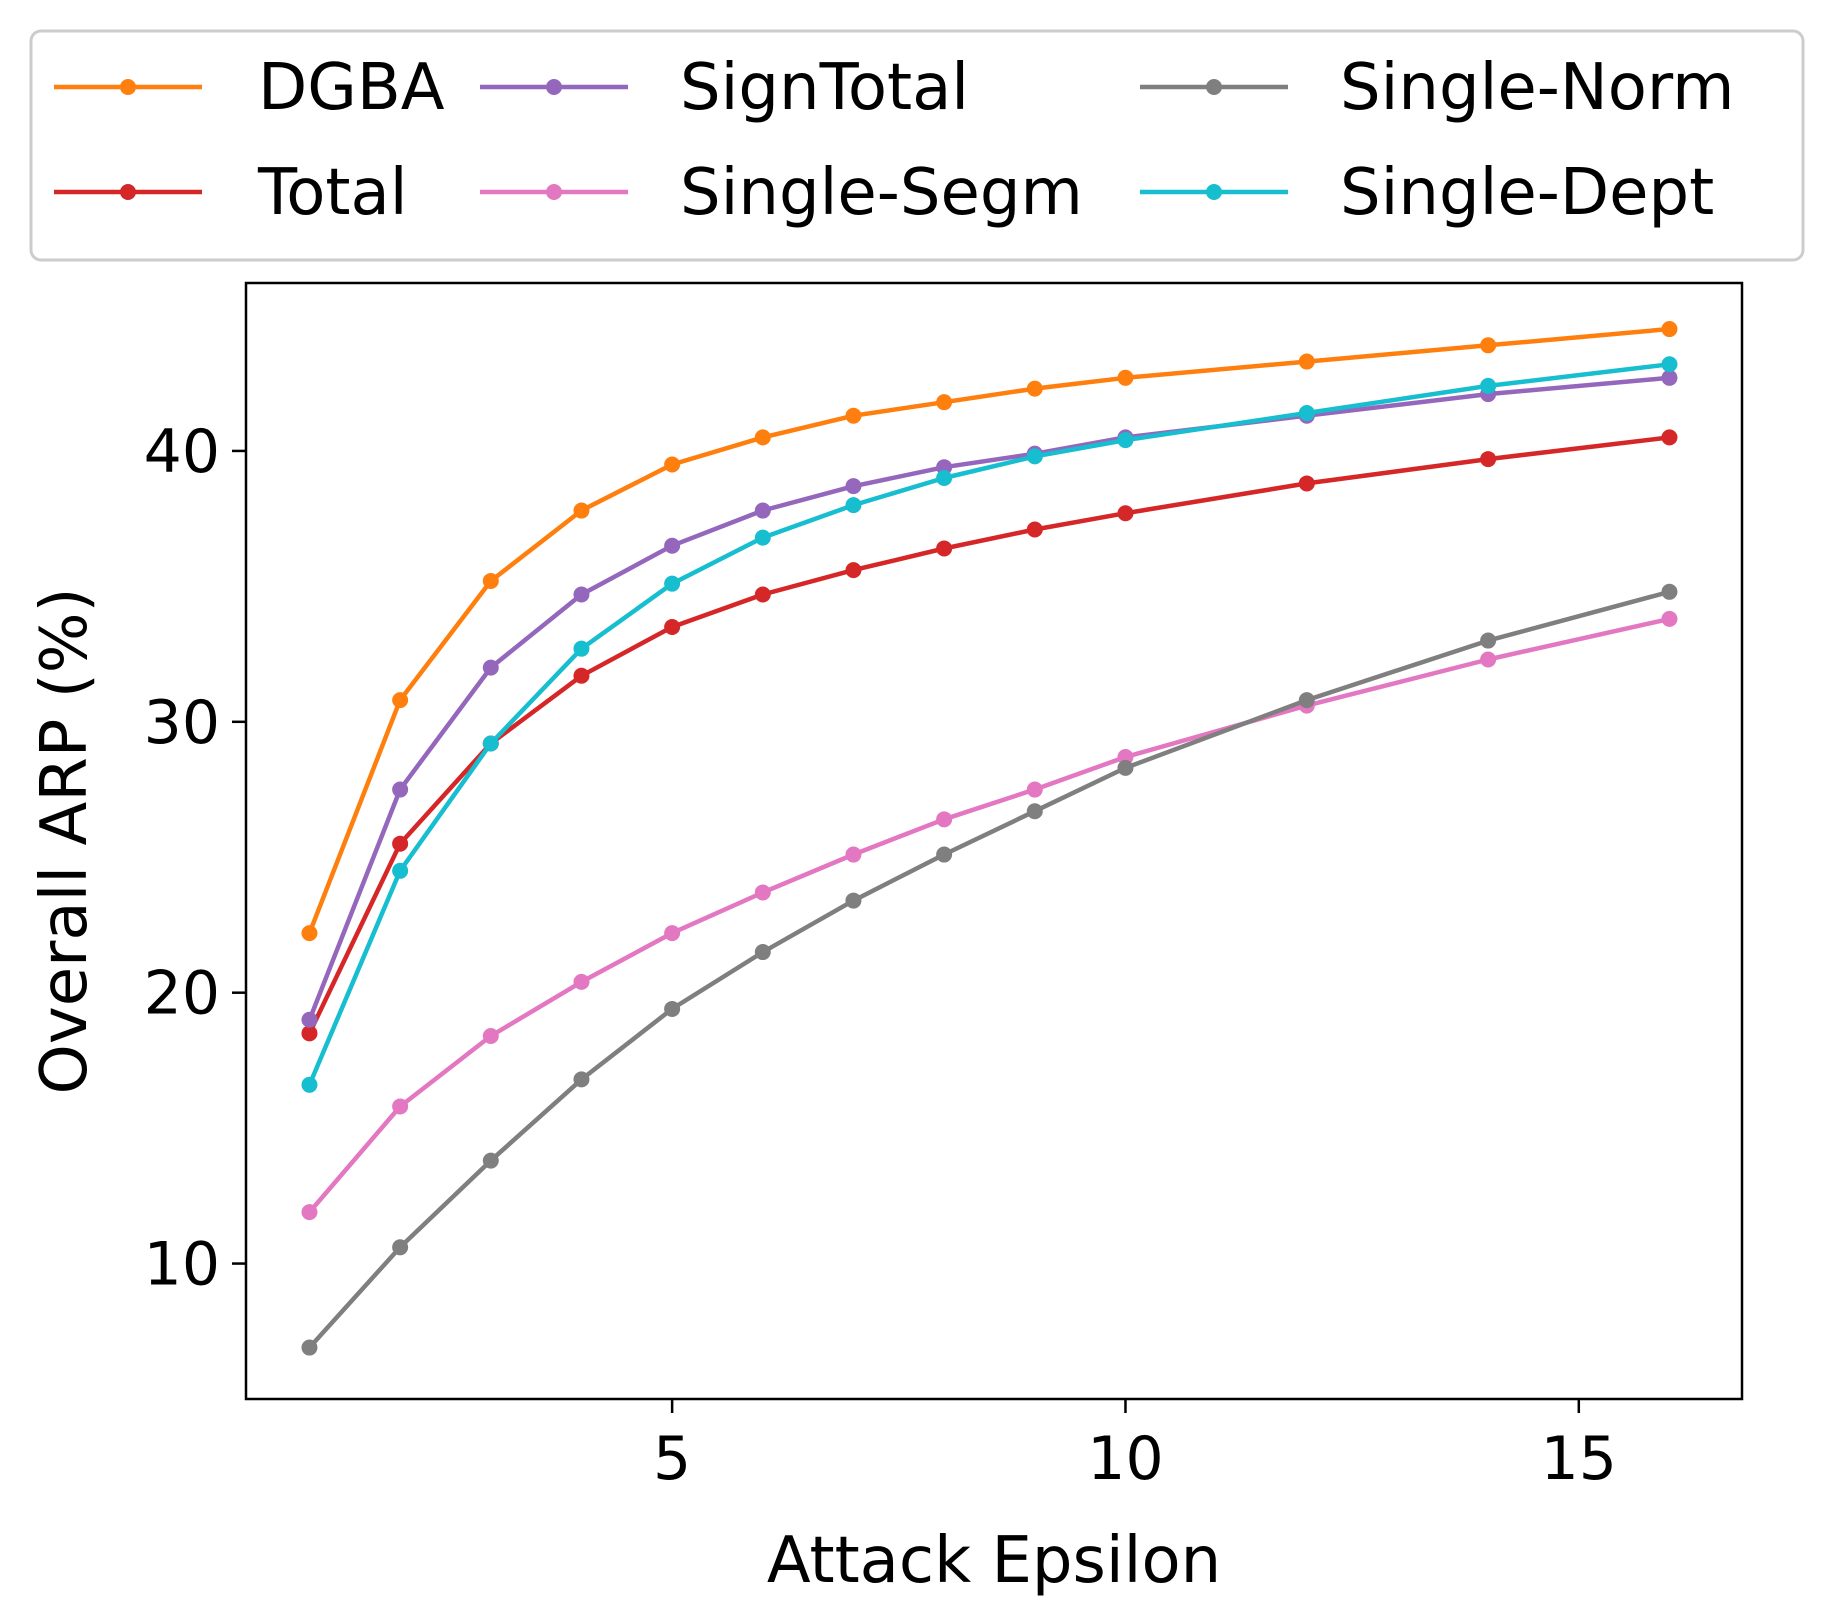 The width and height of the screenshot is (1828, 1613). I want to click on legend-item-single-norm: Single-Norm, so click(1437, 88).